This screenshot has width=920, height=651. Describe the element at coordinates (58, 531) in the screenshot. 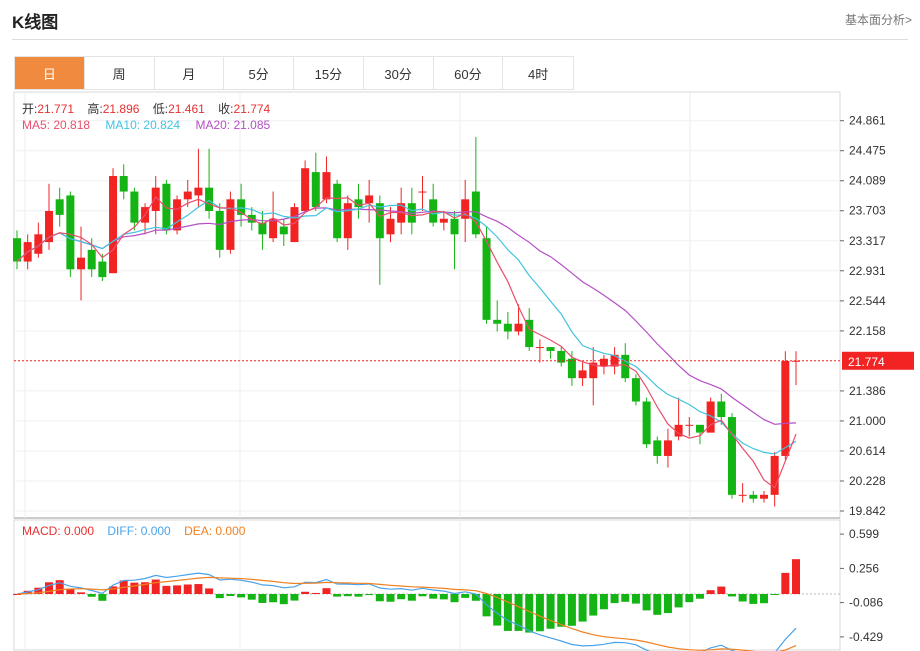

I see `macd-value: MACD: 0.000` at that location.